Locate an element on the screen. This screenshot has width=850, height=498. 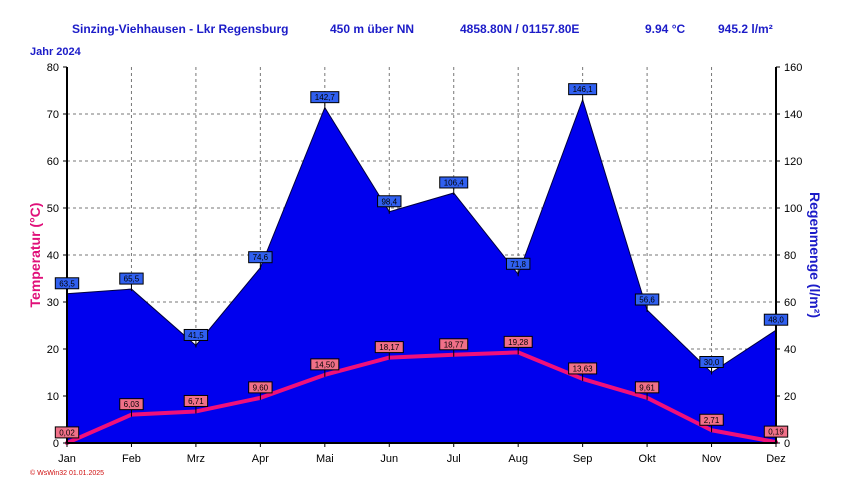
label-text: 6,03 is located at coordinates (132, 404).